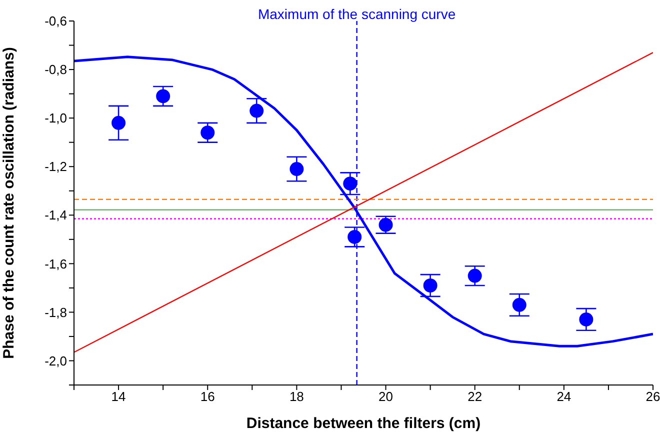  What do you see at coordinates (55, 21) in the screenshot?
I see `y-tick-label: -0,6` at bounding box center [55, 21].